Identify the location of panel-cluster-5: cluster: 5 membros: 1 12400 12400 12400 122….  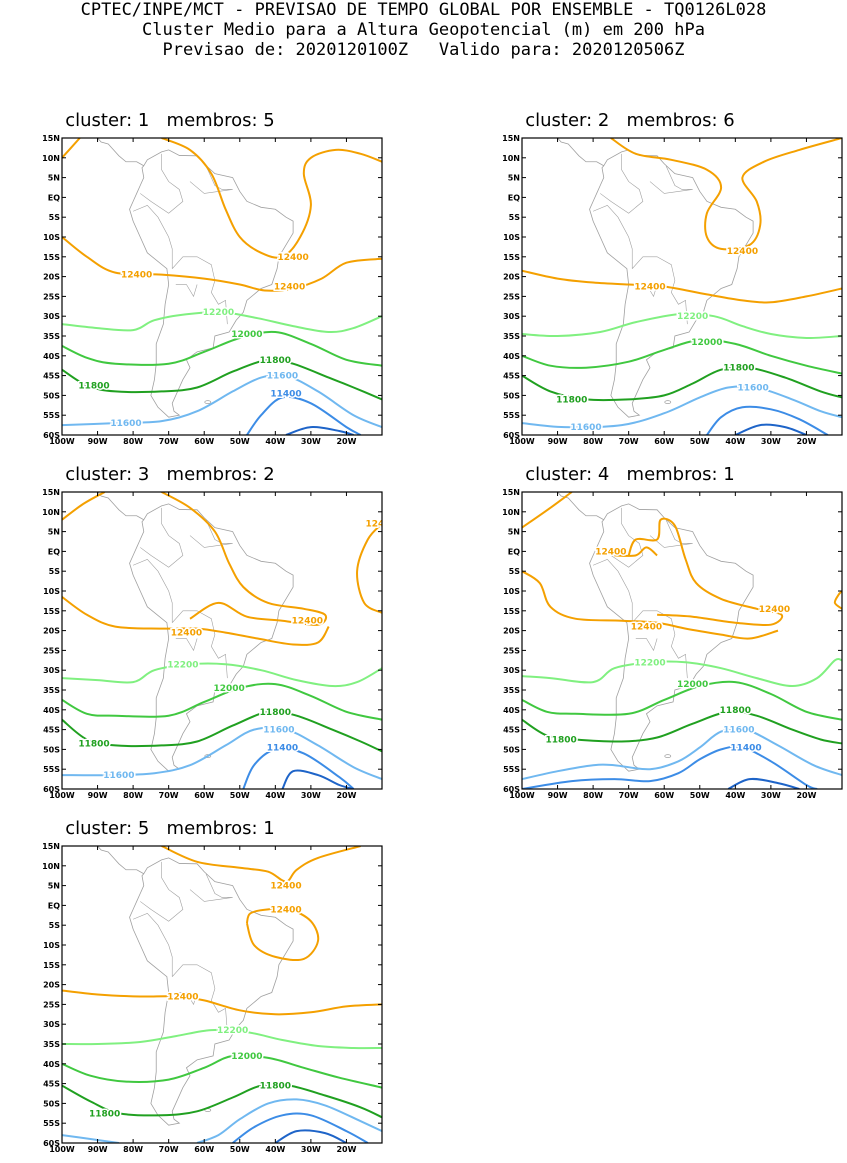
(200, 990).